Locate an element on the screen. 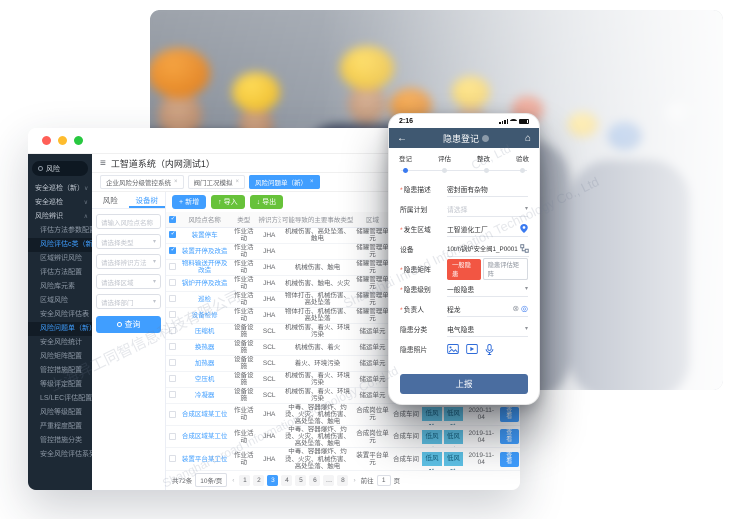  risk-name-link: 物料输送开停及改造 is located at coordinates (204, 267).